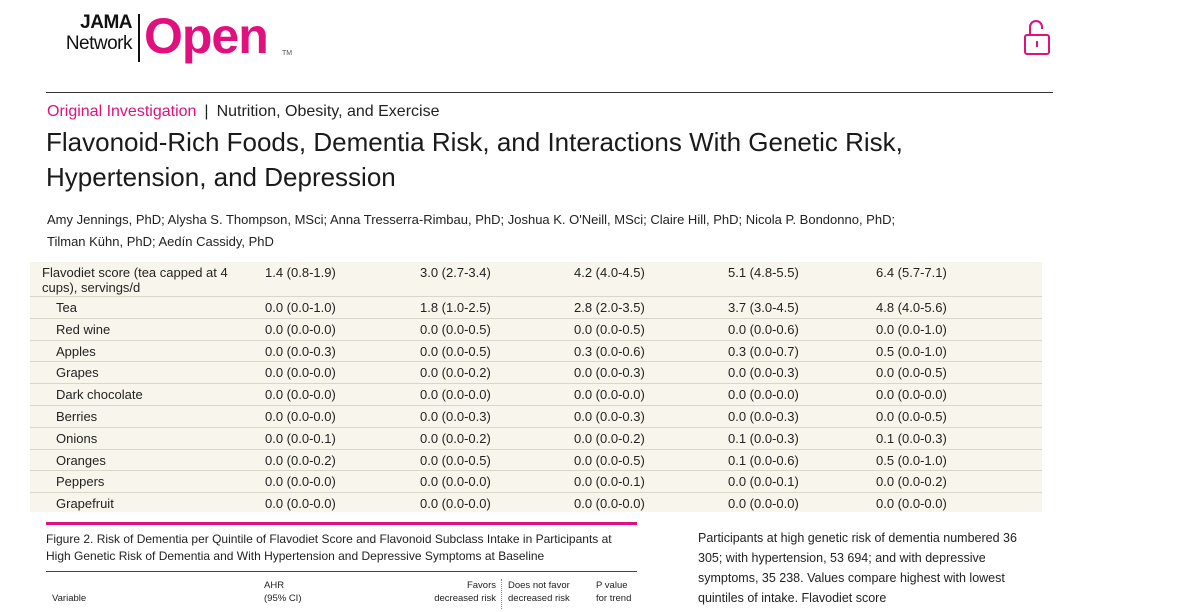  What do you see at coordinates (1037, 38) in the screenshot?
I see `unlocked-padlock-icon` at bounding box center [1037, 38].